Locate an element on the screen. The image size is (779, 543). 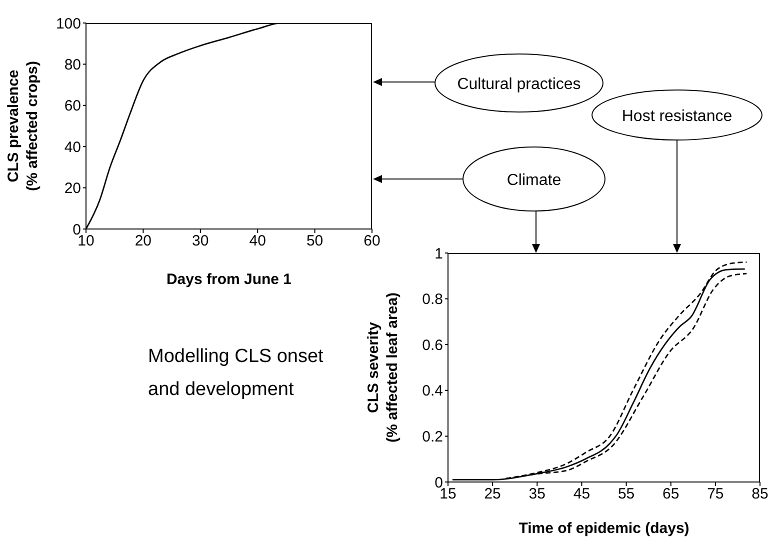
y-tick-label: 0.8 is located at coordinates (432, 299).